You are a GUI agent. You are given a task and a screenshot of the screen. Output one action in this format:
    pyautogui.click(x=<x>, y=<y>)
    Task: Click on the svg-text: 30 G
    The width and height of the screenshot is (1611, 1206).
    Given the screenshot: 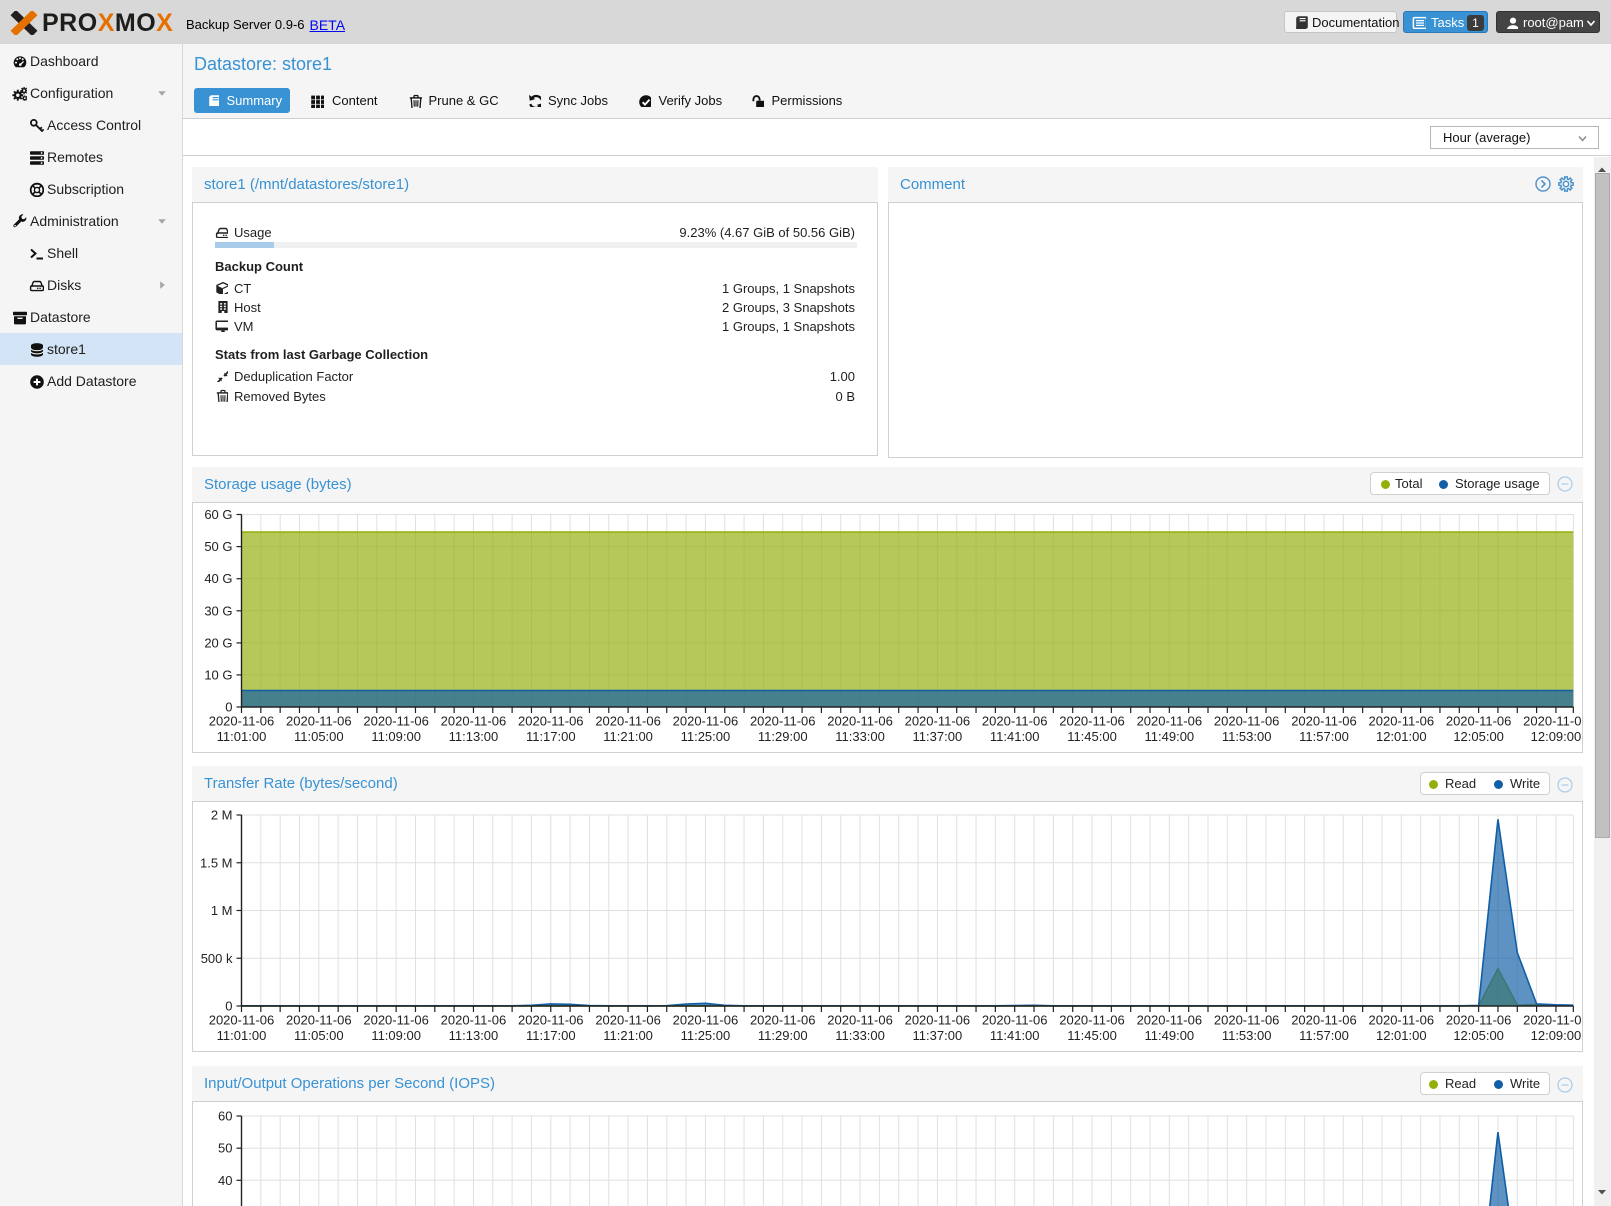 What is the action you would take?
    pyautogui.click(x=218, y=610)
    